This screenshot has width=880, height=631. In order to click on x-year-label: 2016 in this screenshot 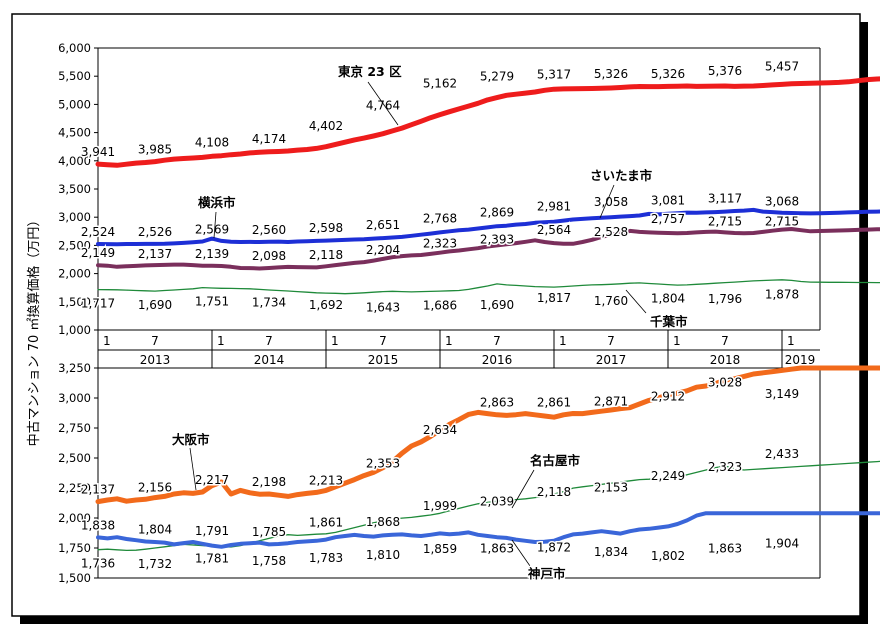, I will do `click(497, 360)`.